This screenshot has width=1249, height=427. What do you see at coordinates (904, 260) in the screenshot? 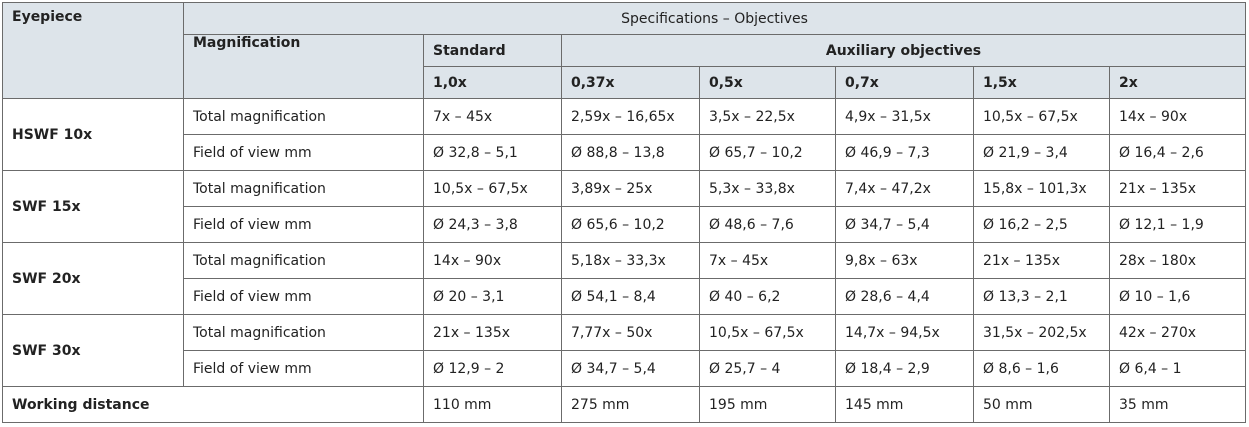
I see `value-cell: 9,8x – 63x` at bounding box center [904, 260].